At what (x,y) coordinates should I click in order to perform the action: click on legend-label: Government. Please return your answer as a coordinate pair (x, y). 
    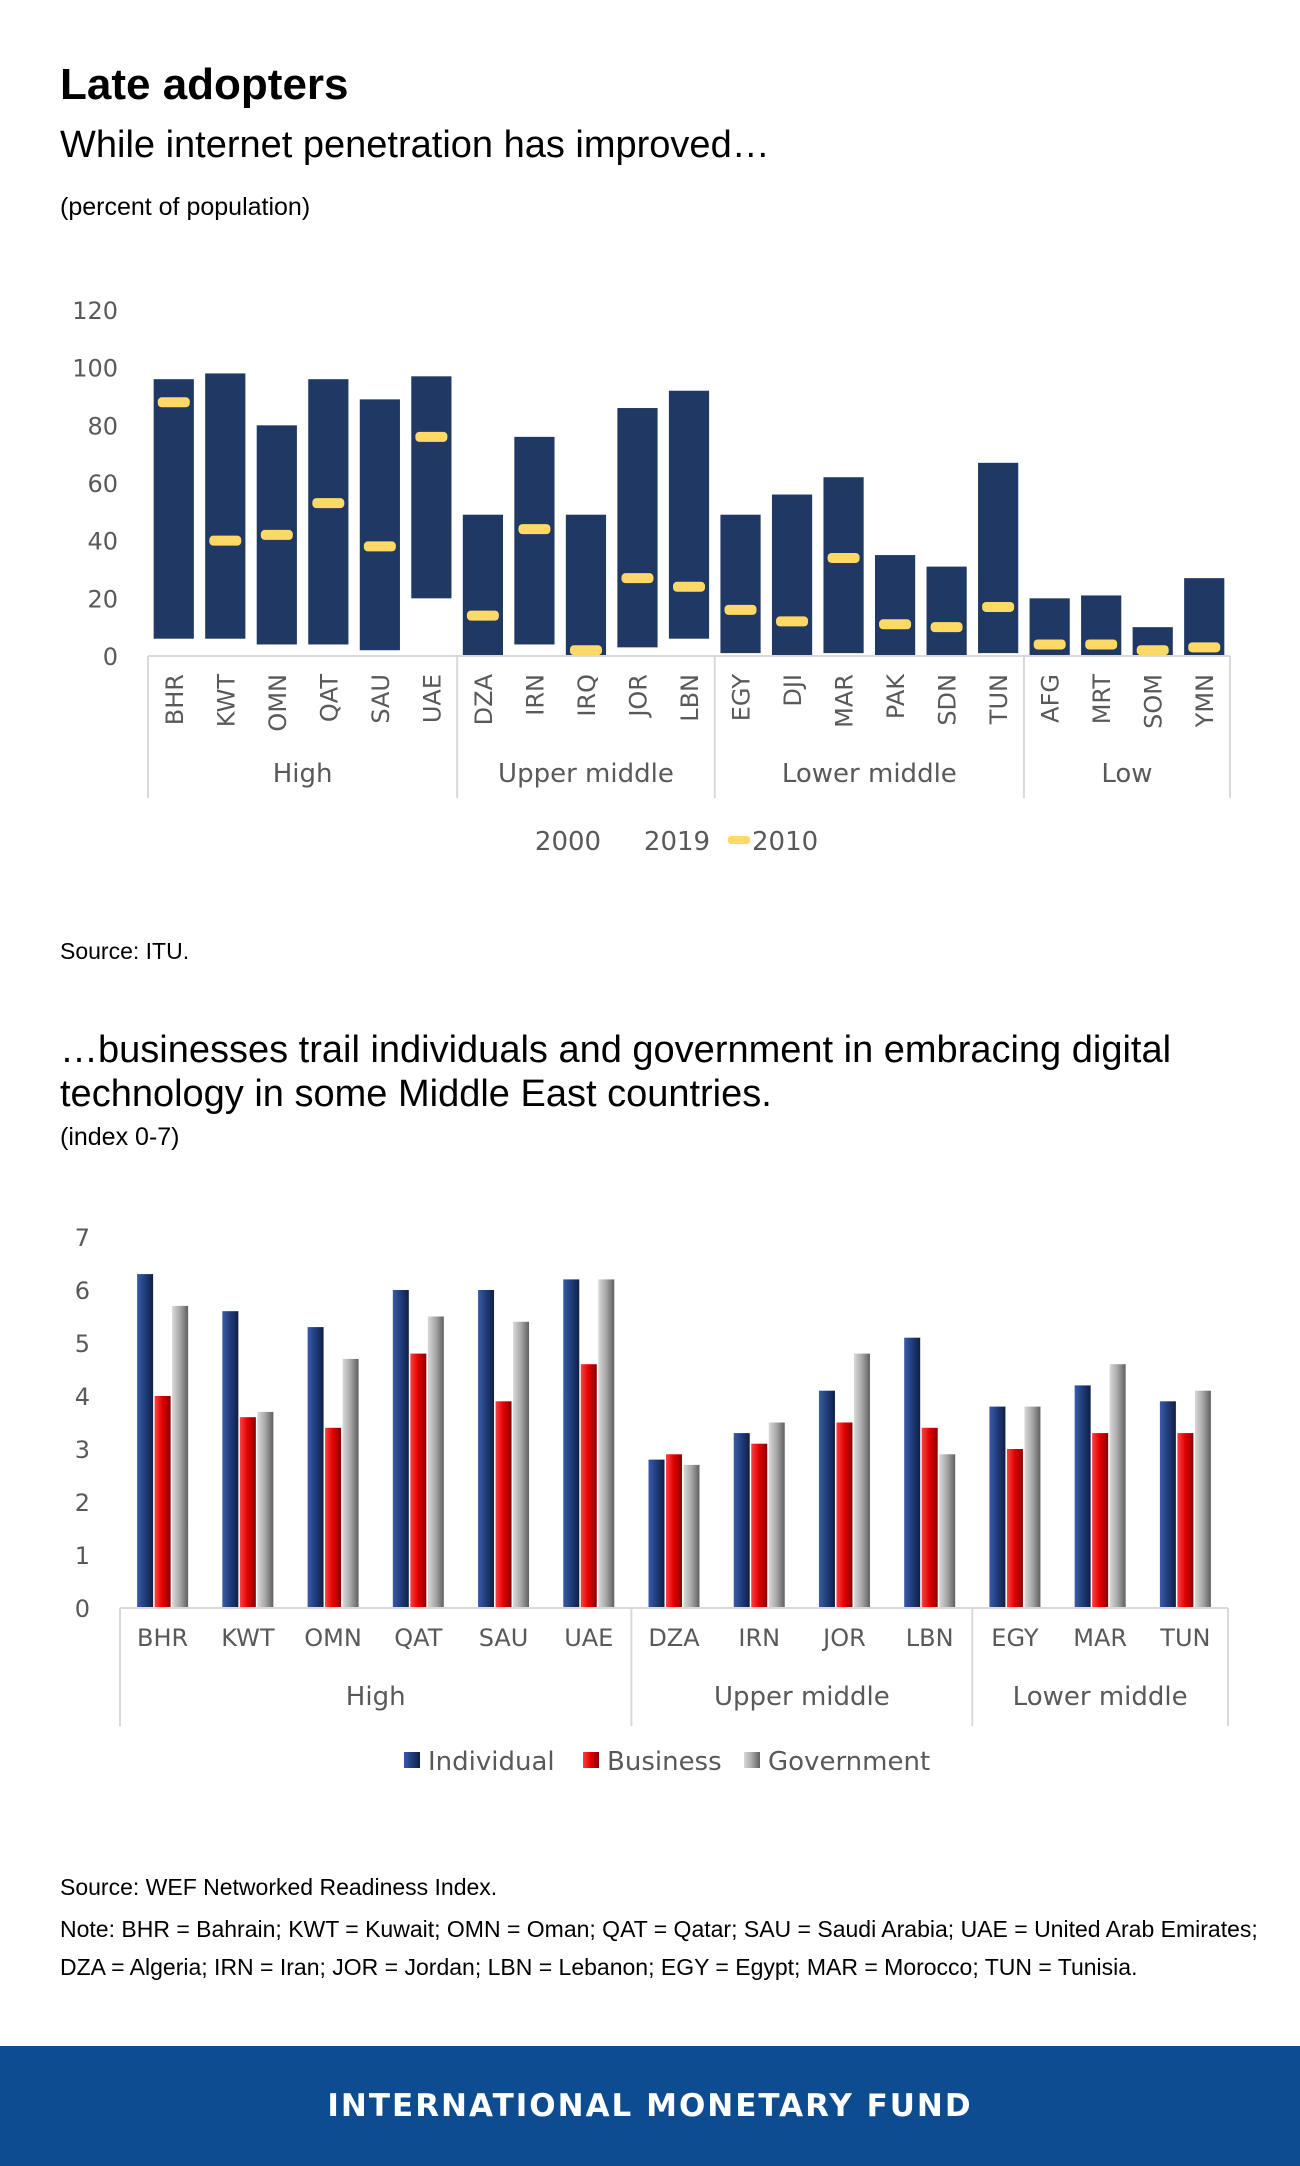
    Looking at the image, I should click on (849, 1762).